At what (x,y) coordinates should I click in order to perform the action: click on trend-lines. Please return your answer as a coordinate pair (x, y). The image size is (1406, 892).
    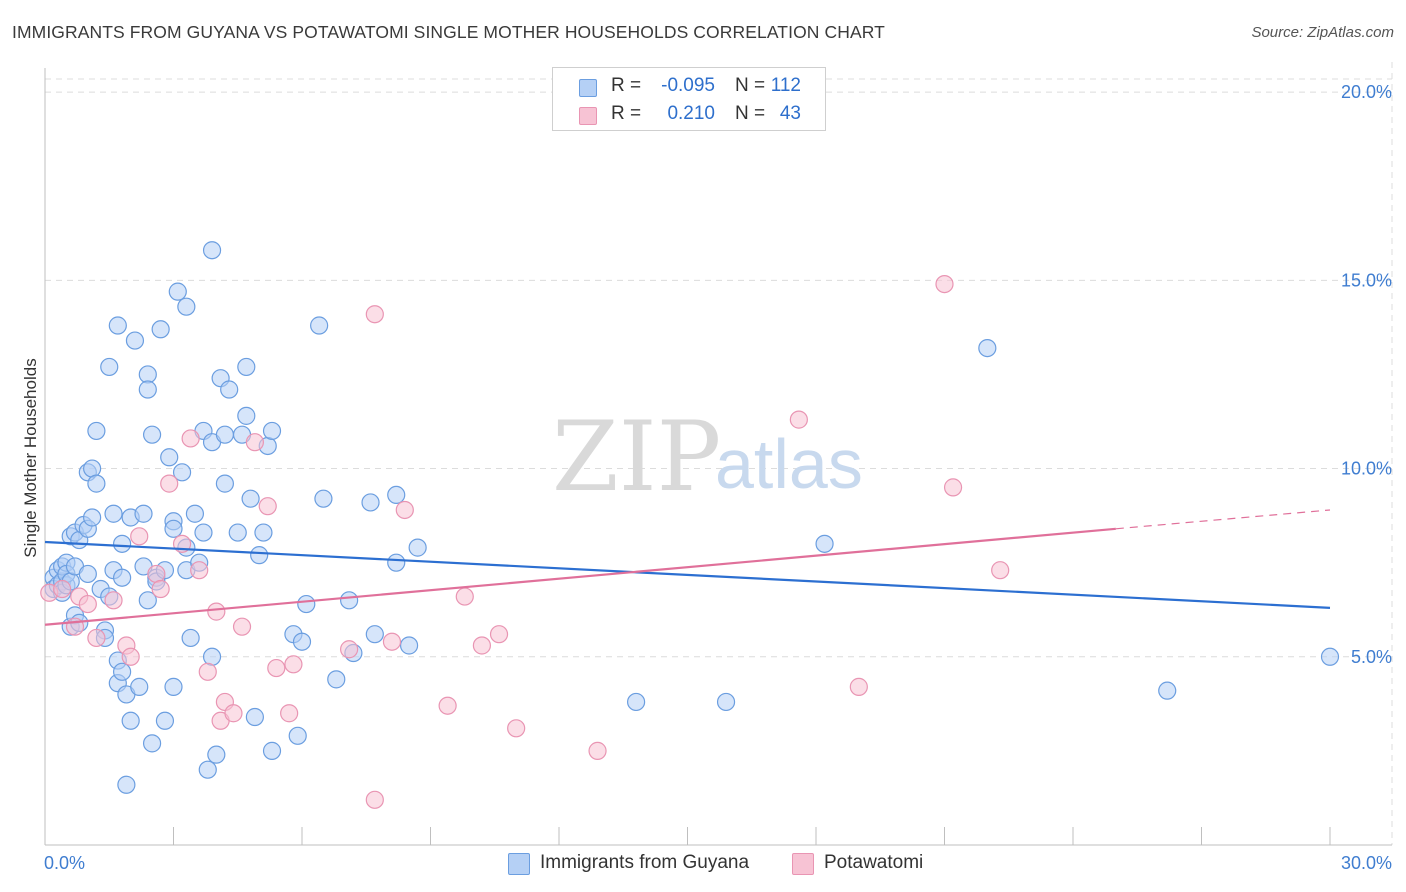
    Looking at the image, I should click on (687, 567).